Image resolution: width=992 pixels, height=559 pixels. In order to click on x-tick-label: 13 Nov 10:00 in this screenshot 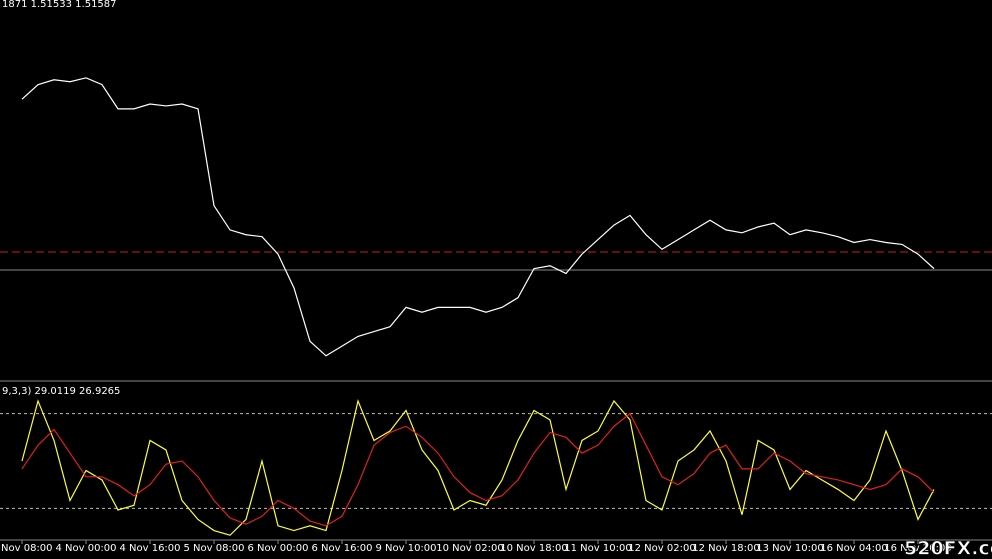, I will do `click(789, 548)`.